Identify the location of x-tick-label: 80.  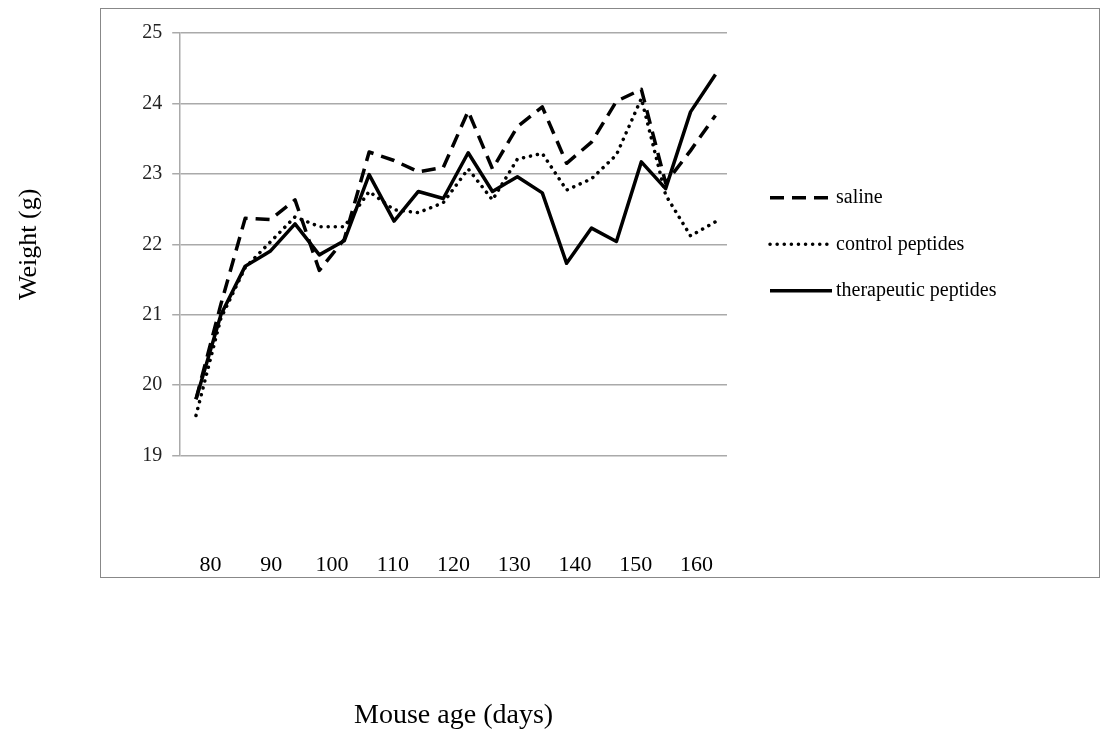
(210, 563).